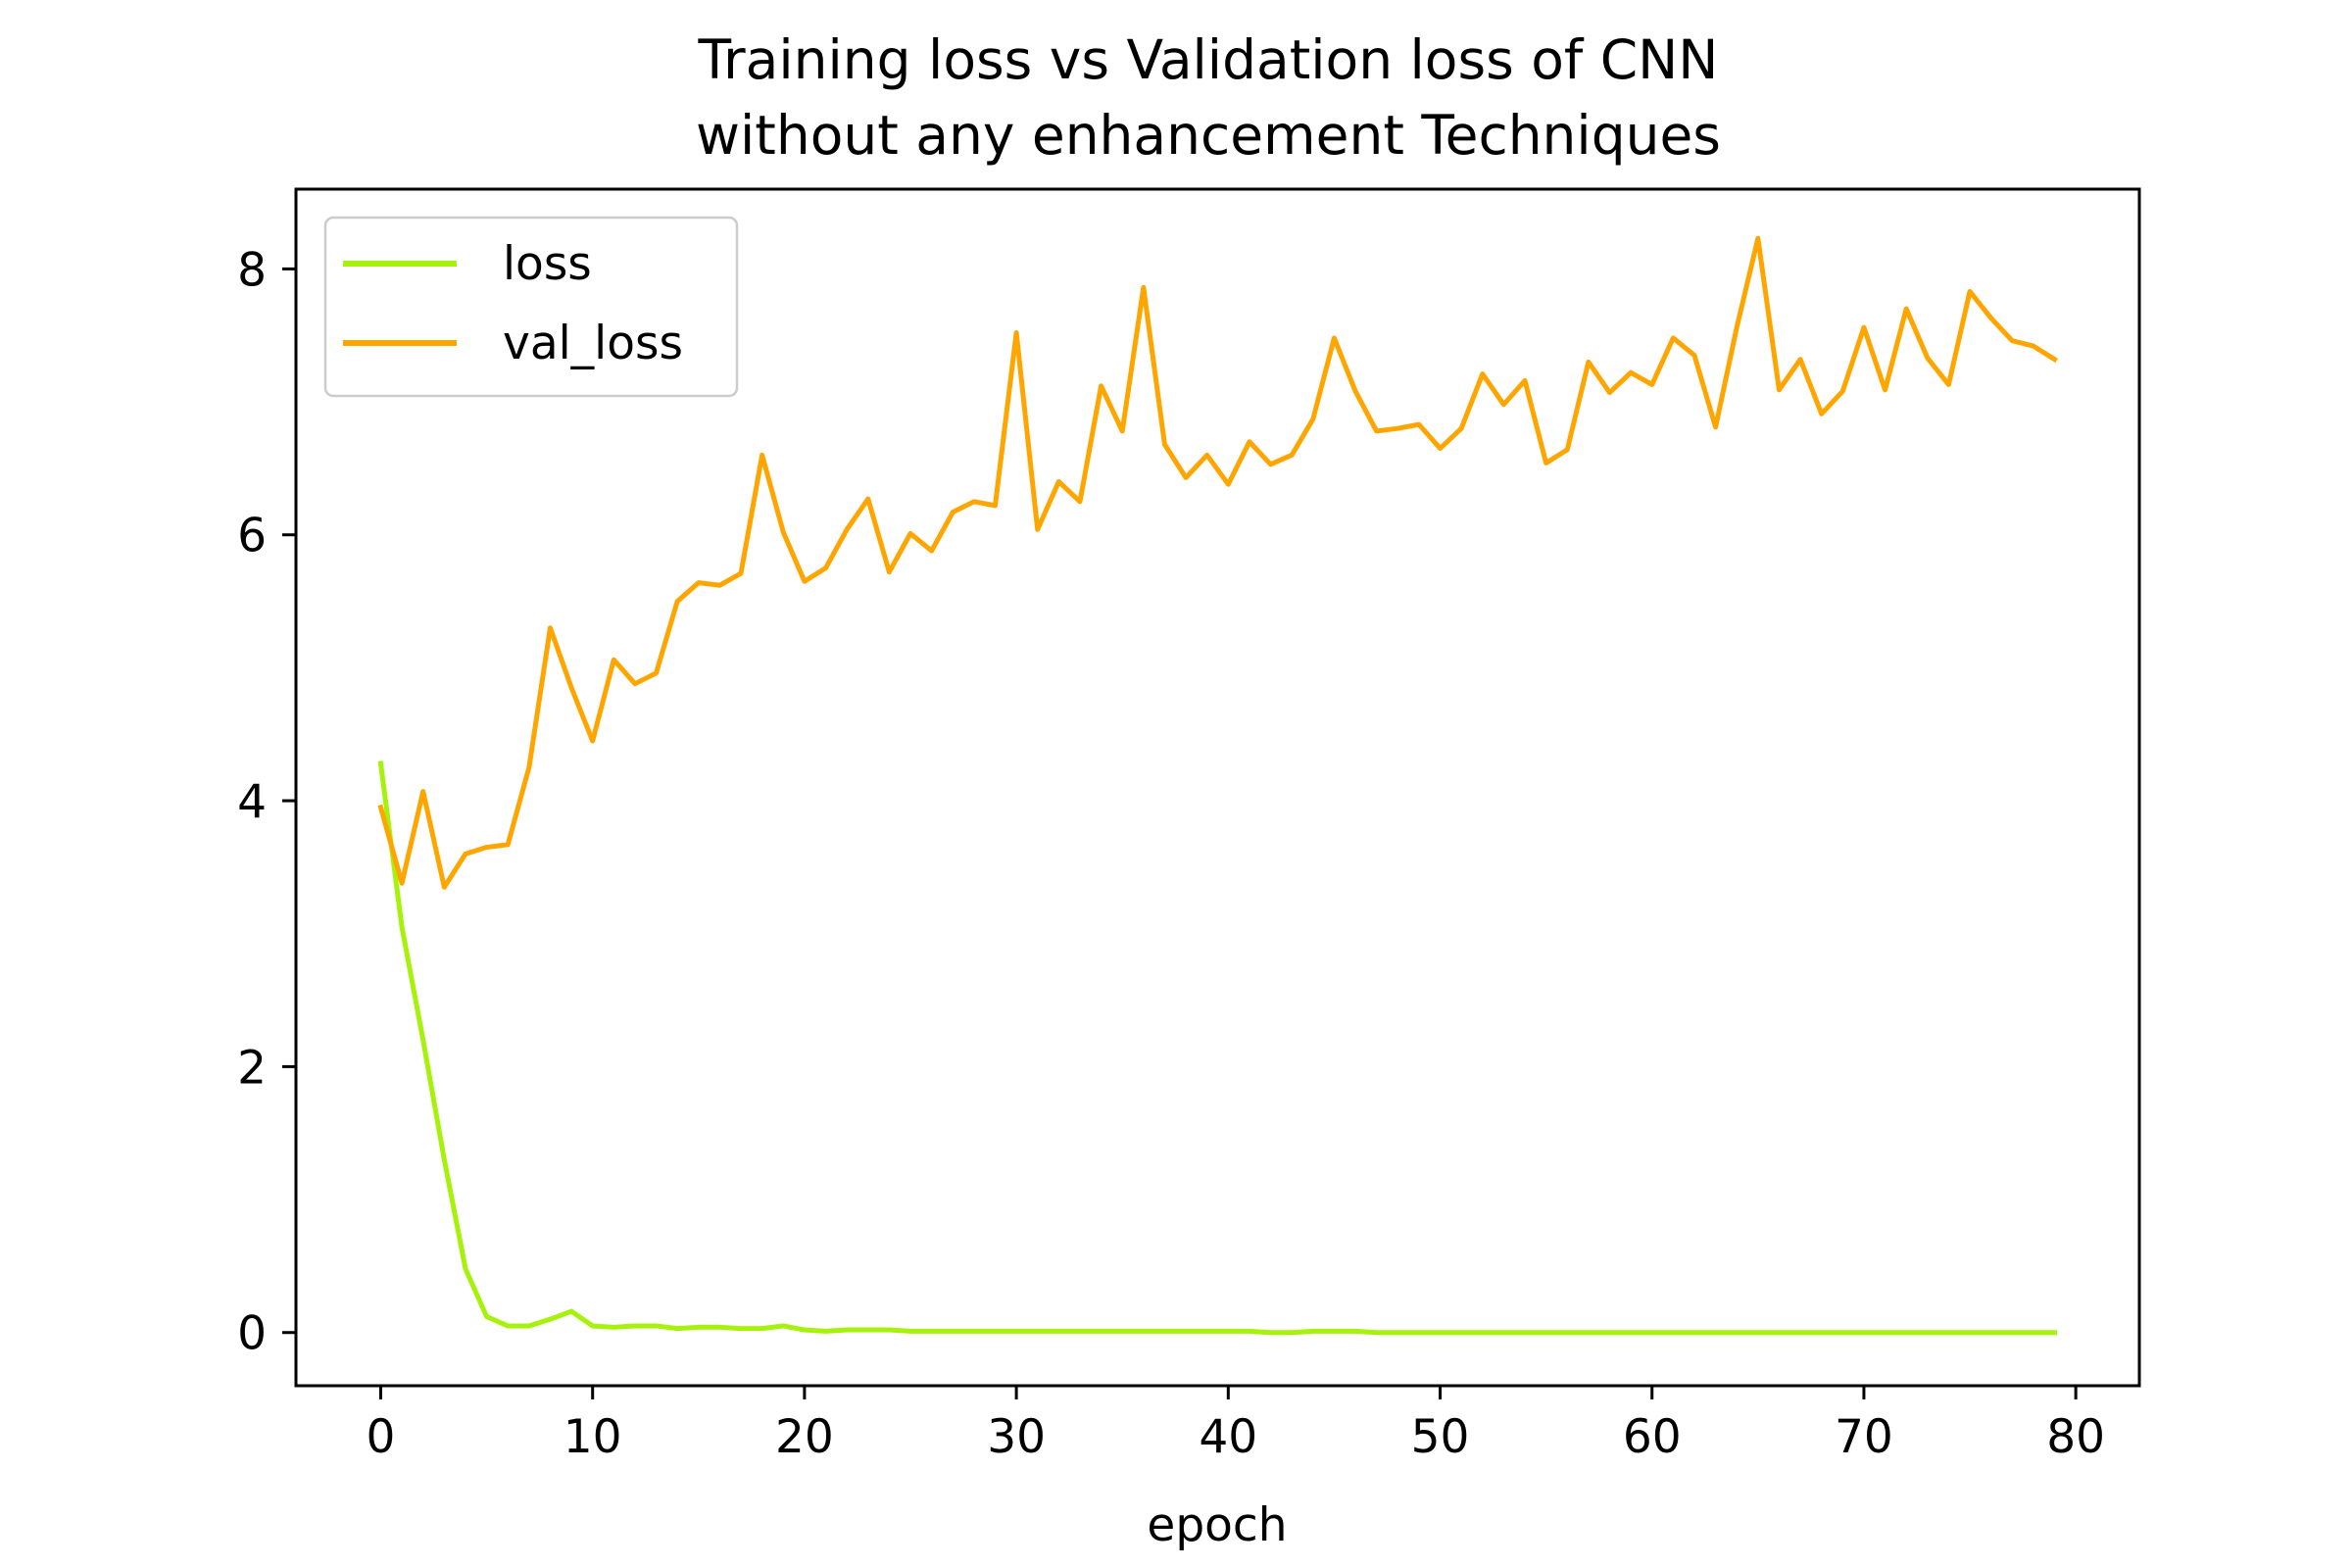  Describe the element at coordinates (252, 270) in the screenshot. I see `y-tick-label: 8` at that location.